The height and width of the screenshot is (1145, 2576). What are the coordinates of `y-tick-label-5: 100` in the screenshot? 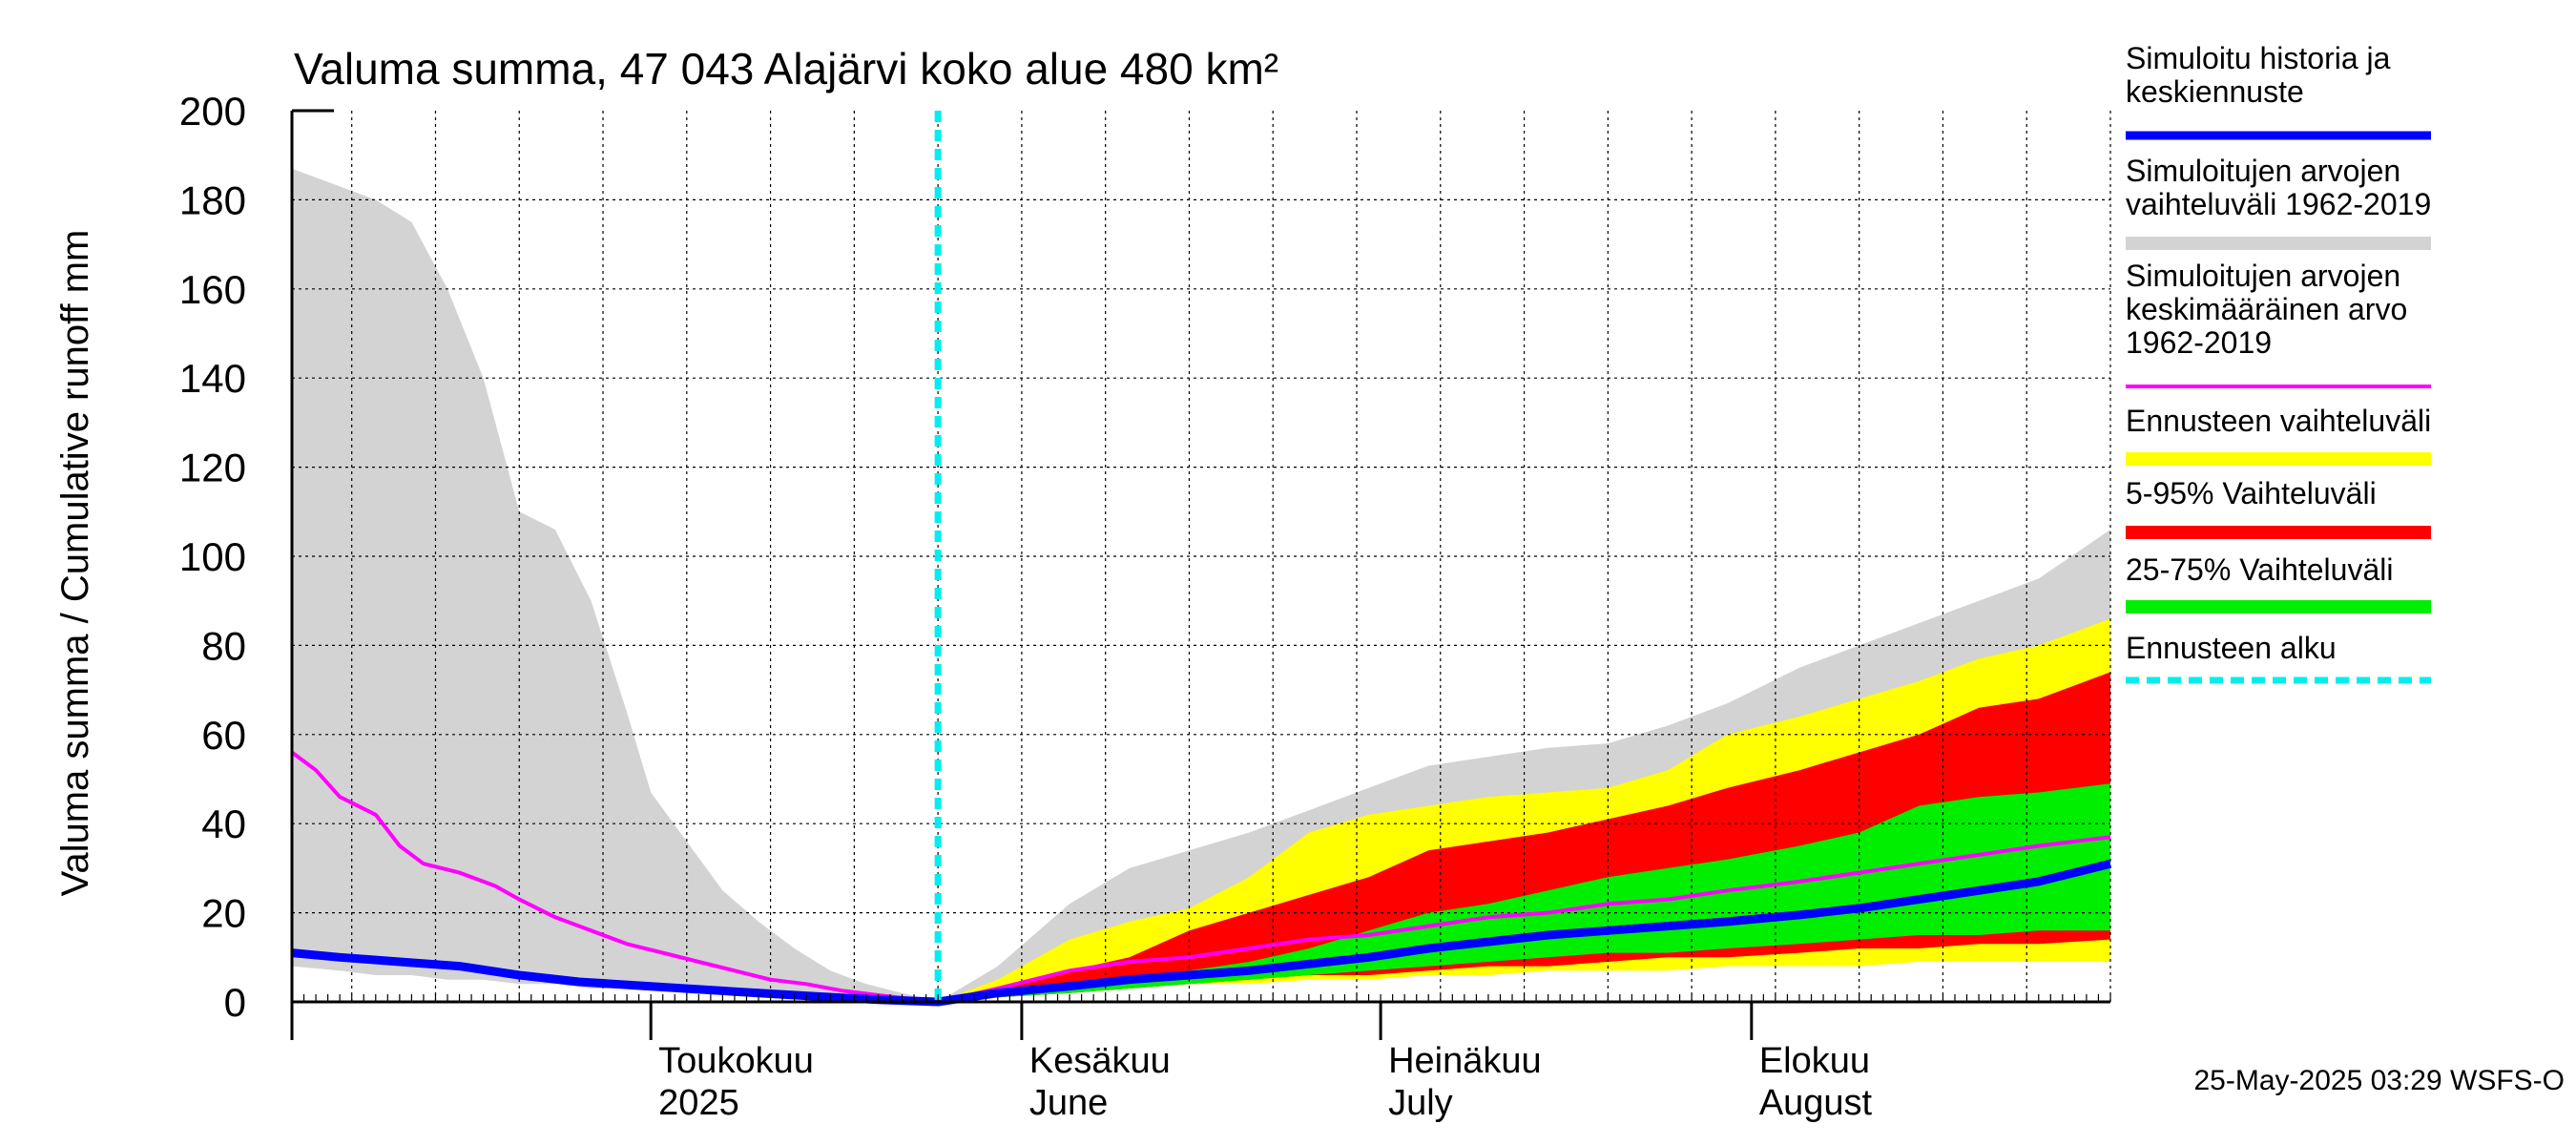 It's located at (212, 557).